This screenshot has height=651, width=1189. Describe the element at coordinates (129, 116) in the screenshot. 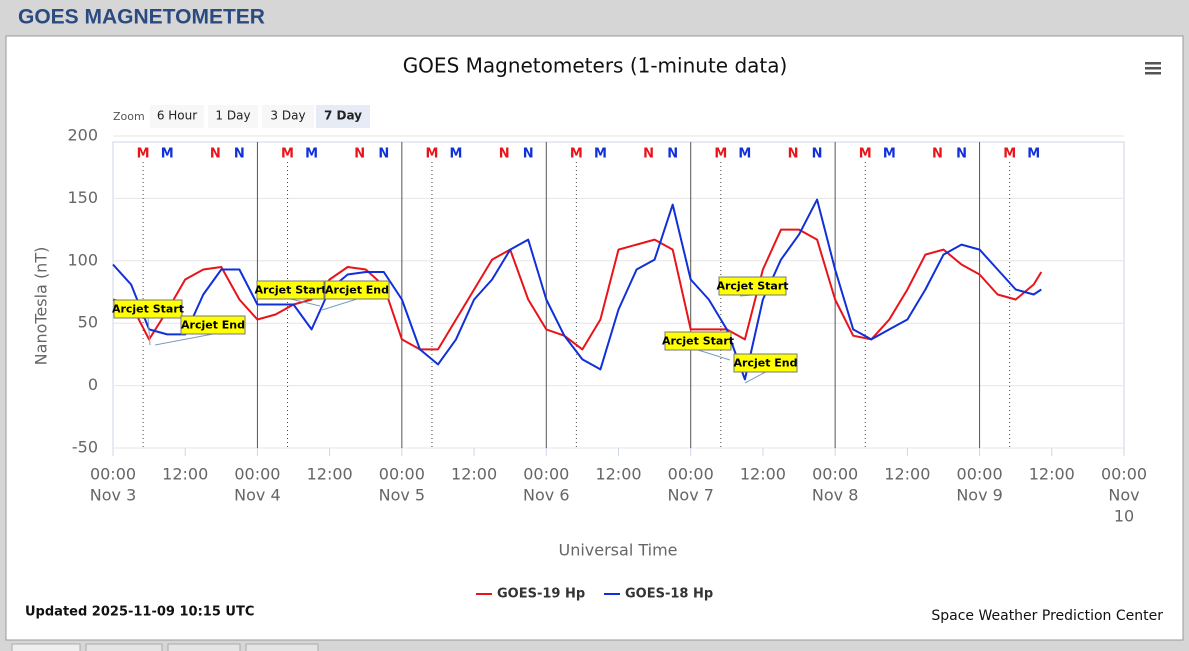

I see `zoom-label: Zoom` at that location.